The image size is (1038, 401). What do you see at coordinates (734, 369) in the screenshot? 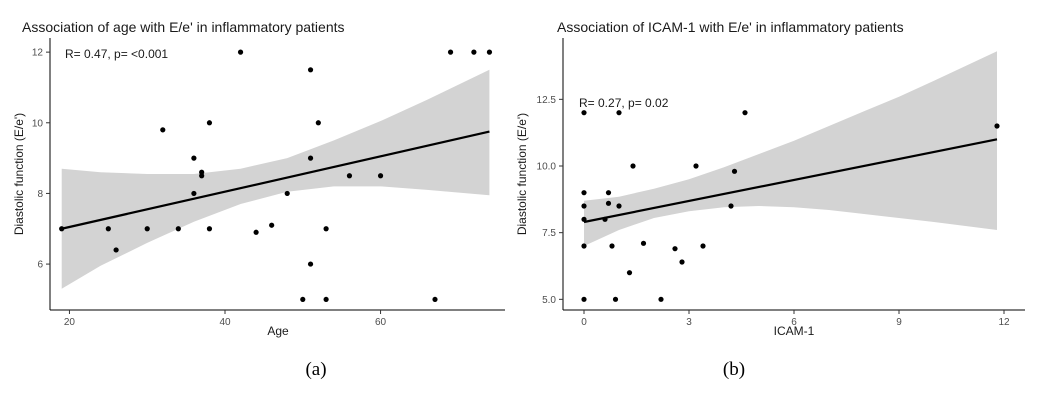
I see `chart-b-panel-label: (b)` at bounding box center [734, 369].